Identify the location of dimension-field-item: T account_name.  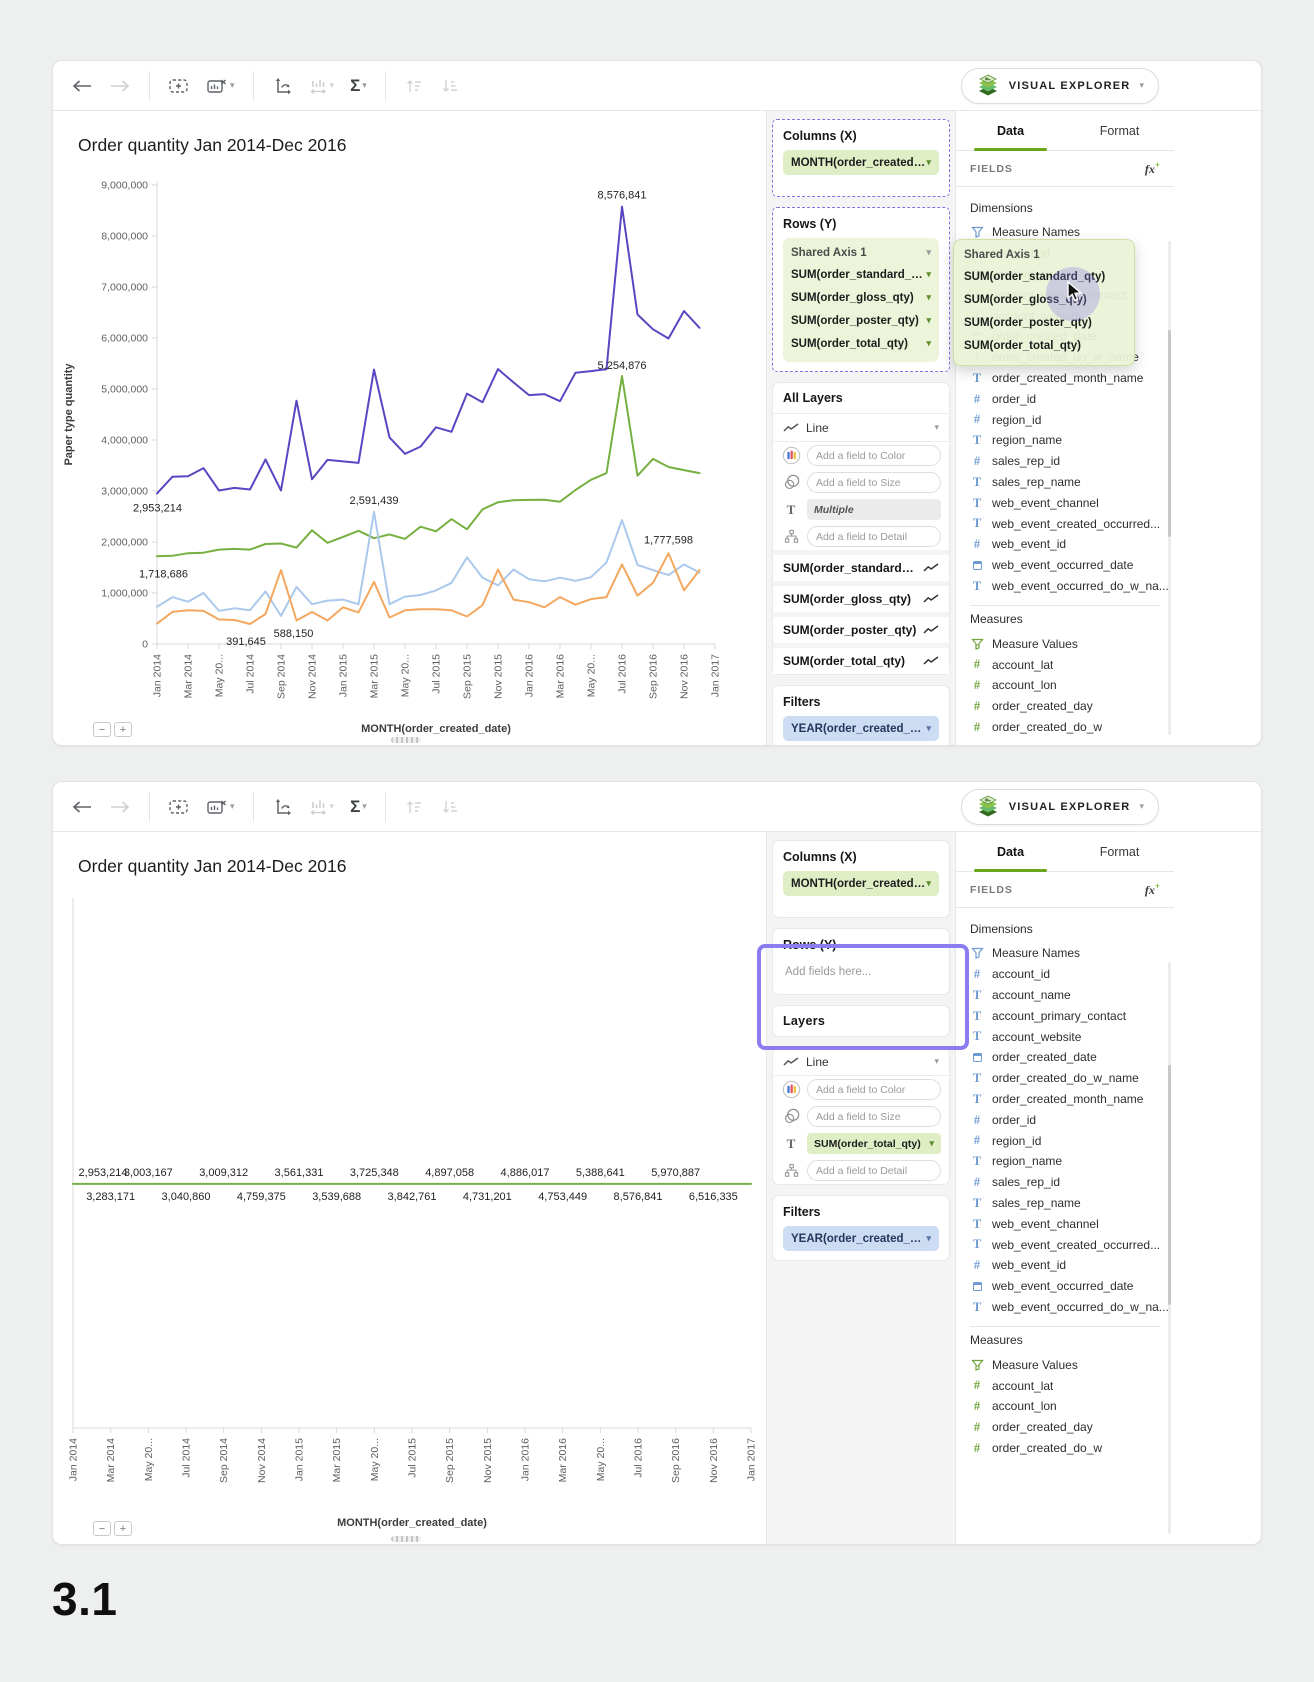
(1072, 995).